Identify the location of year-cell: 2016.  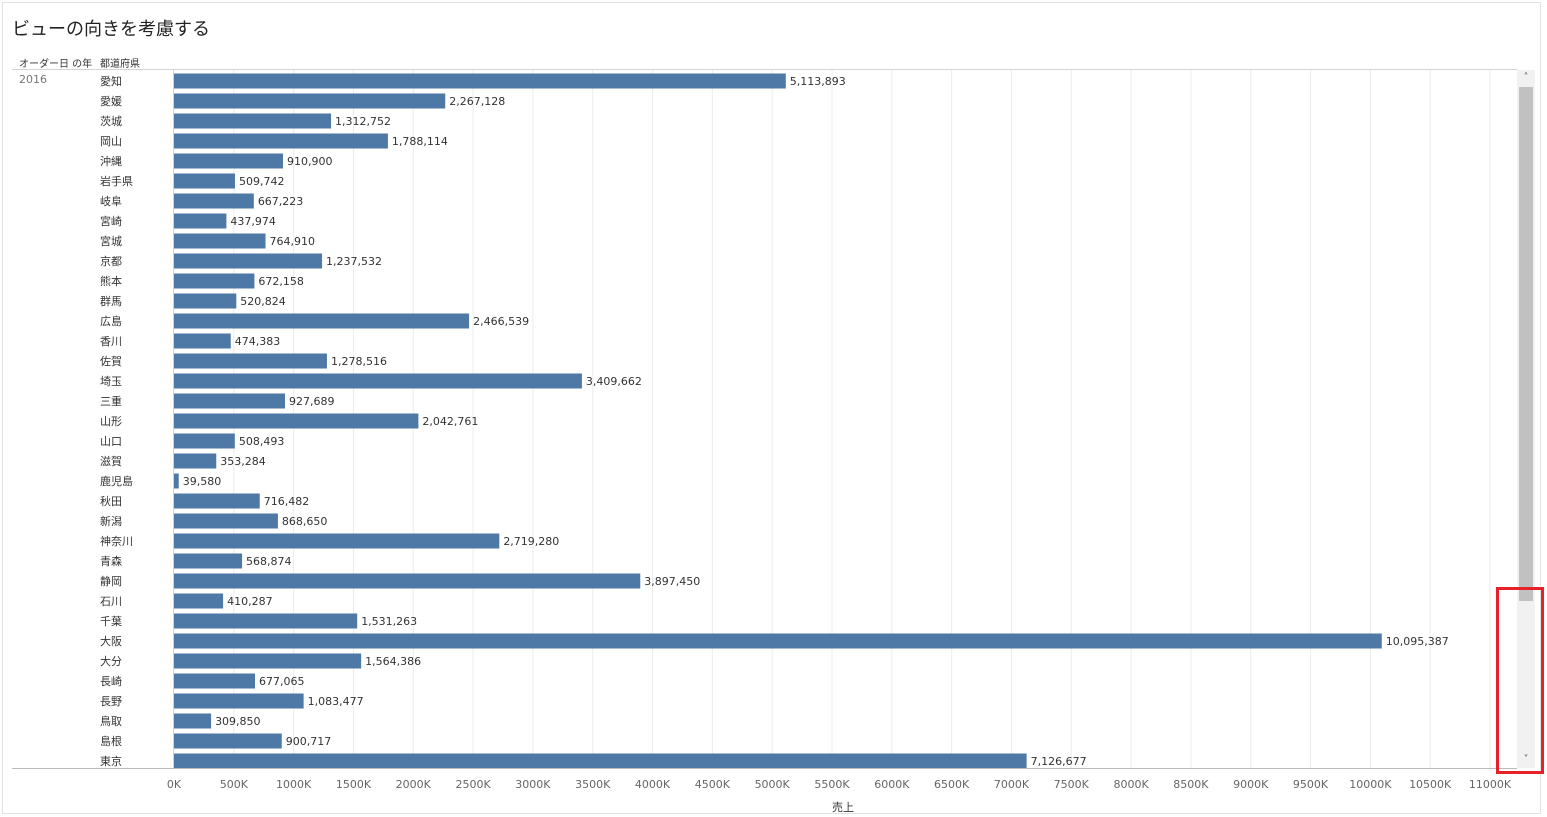
(33, 79).